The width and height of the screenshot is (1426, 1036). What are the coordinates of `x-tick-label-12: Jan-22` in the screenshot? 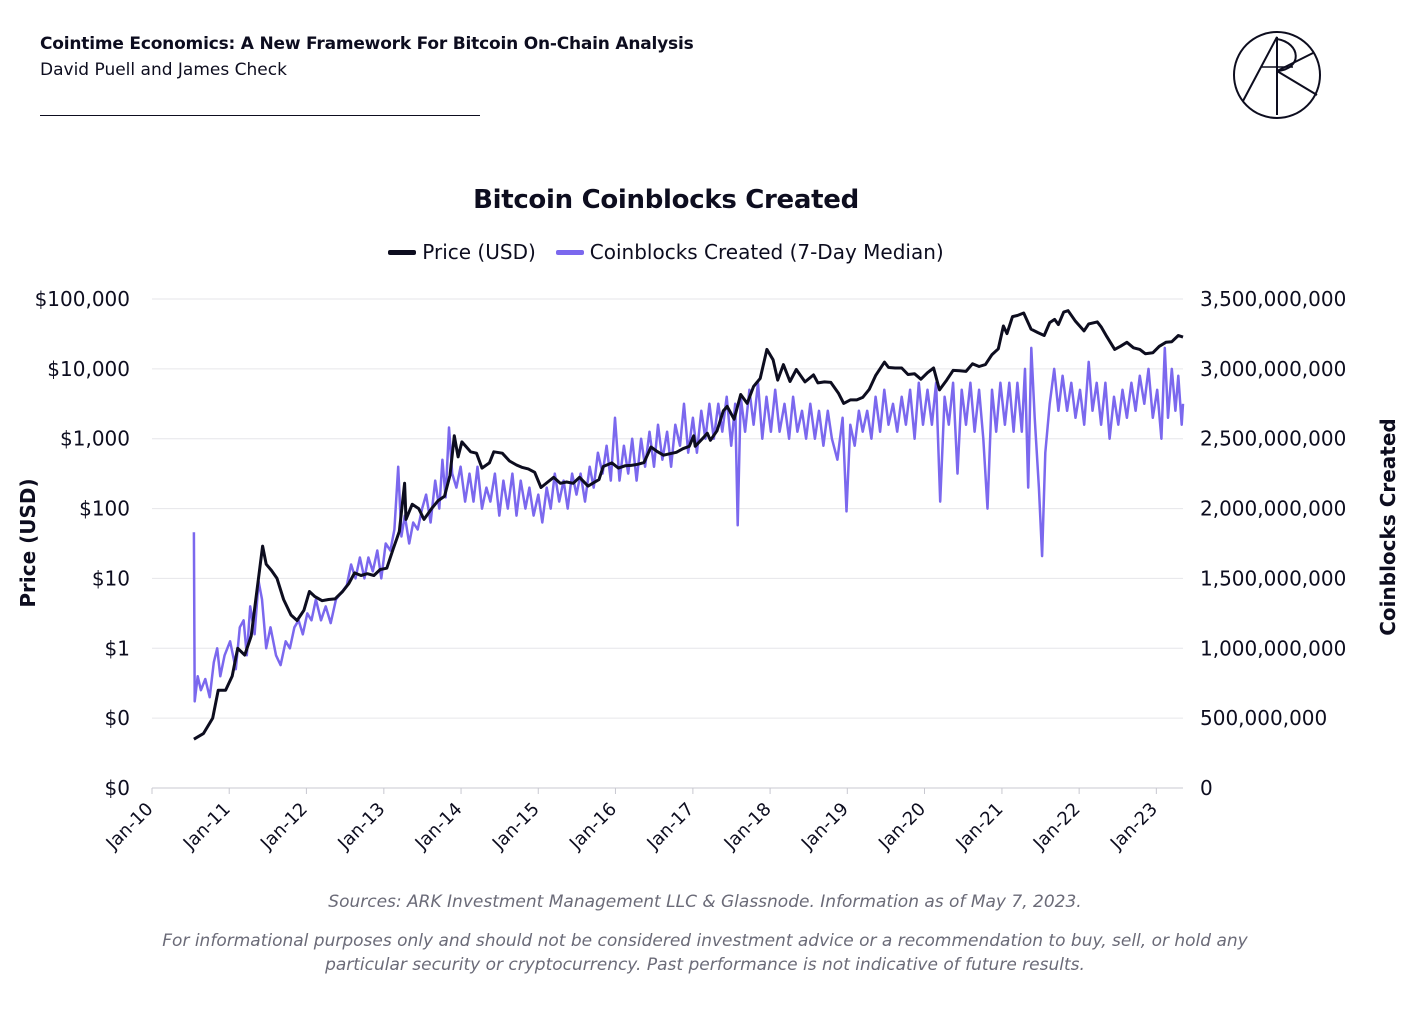 It's located at (1057, 827).